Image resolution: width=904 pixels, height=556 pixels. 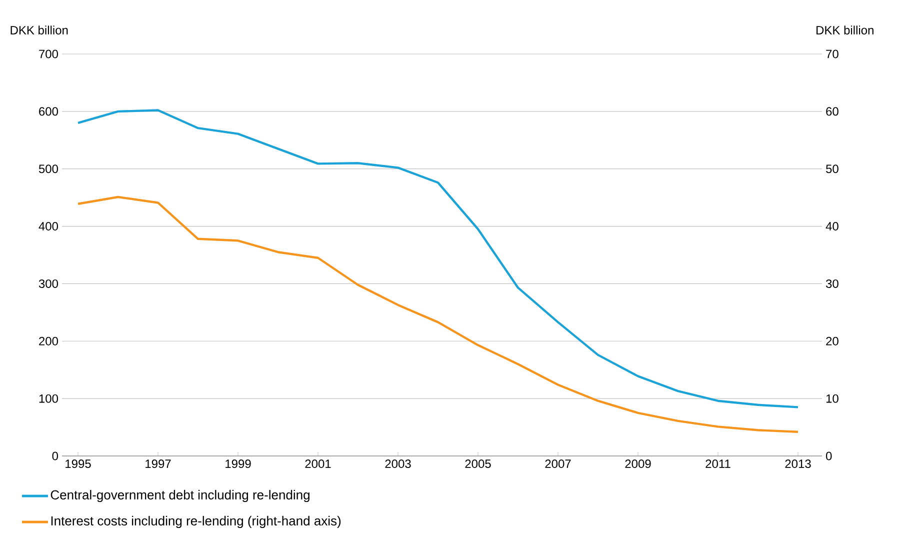 What do you see at coordinates (478, 464) in the screenshot?
I see `x-tick-label: 2005` at bounding box center [478, 464].